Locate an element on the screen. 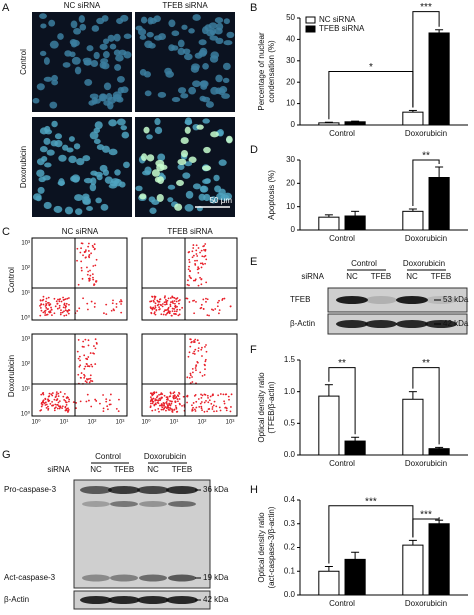 This screenshot has width=474, height=615. band-label: Act-caspase-3 is located at coordinates (30, 577).